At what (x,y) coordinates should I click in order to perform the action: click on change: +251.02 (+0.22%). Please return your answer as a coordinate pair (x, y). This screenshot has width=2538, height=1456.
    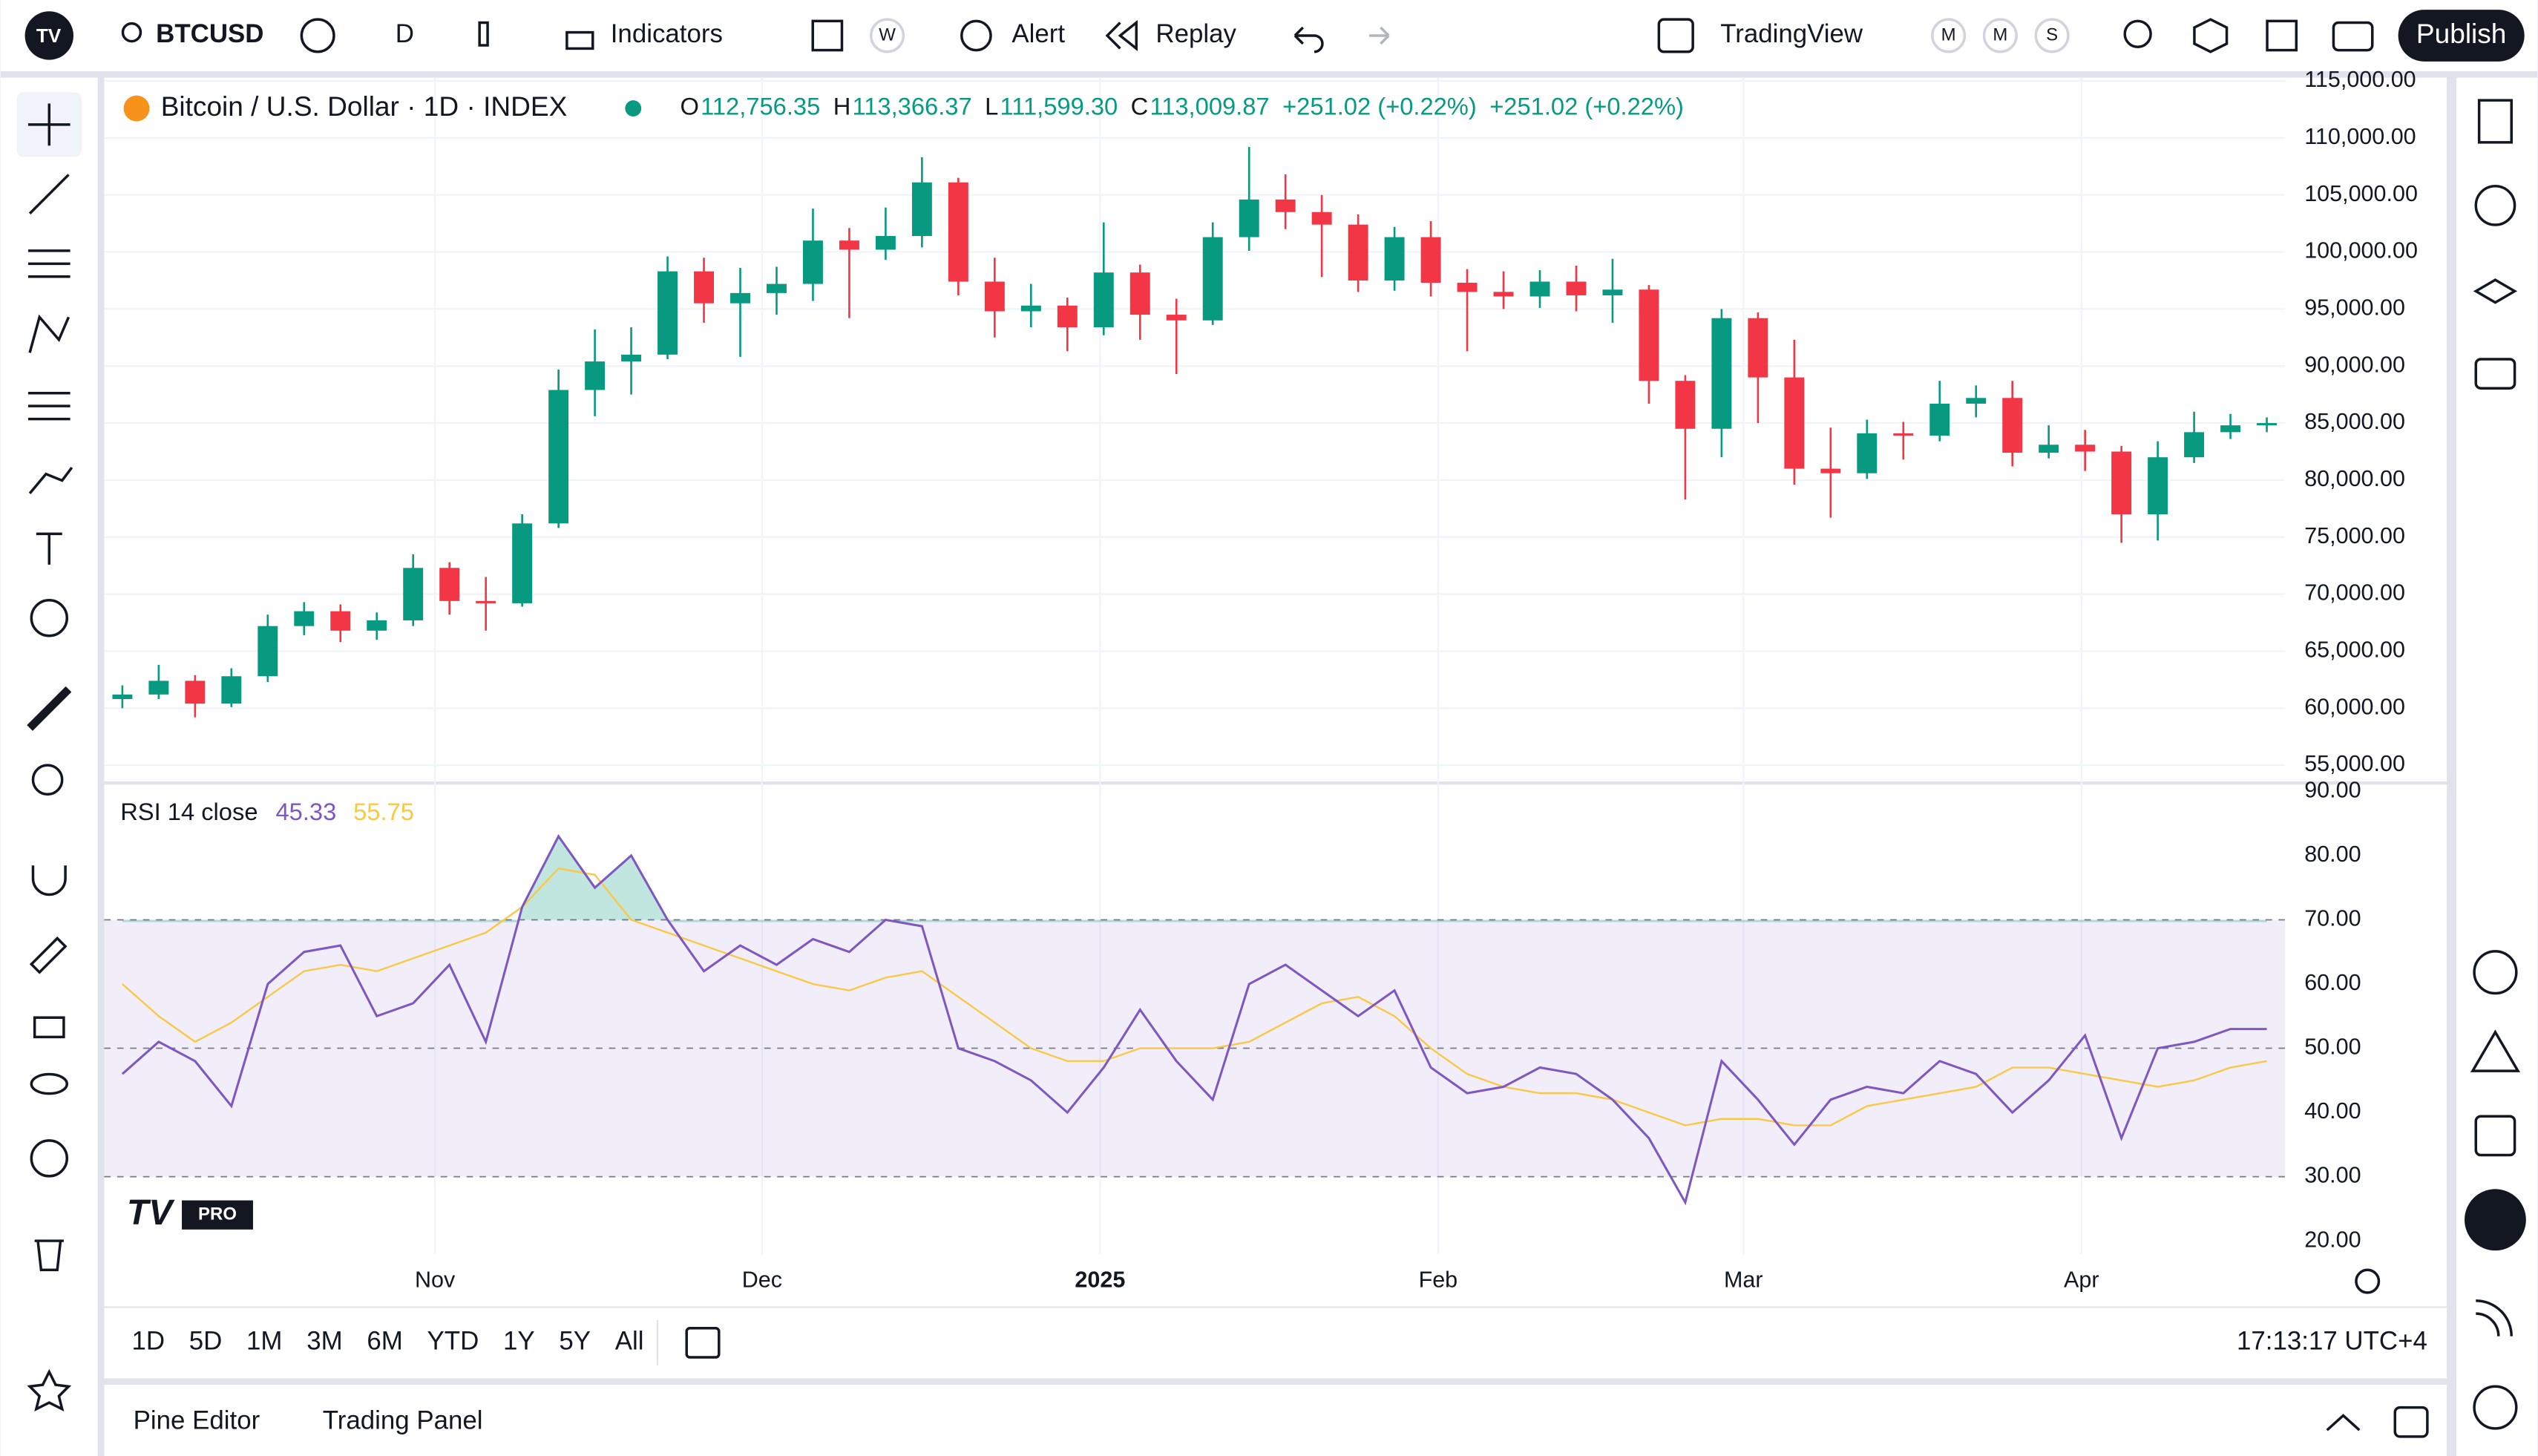
    Looking at the image, I should click on (1379, 107).